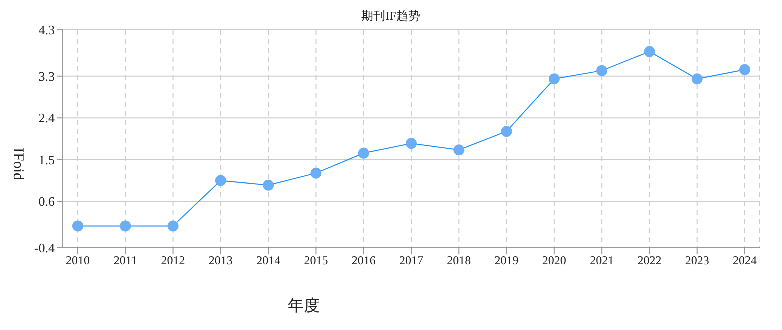  I want to click on x-tick-label: 2012, so click(173, 261).